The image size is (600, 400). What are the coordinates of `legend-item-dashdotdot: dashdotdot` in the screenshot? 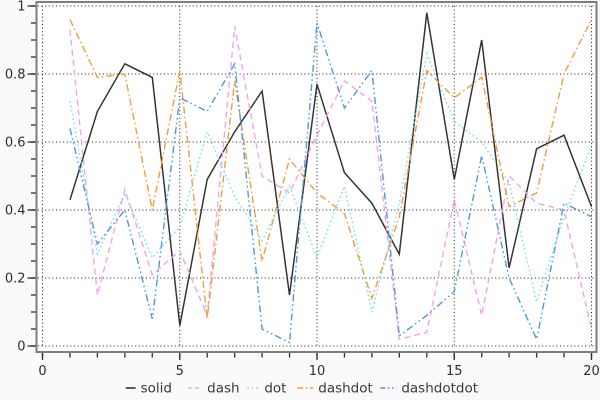 It's located at (429, 389).